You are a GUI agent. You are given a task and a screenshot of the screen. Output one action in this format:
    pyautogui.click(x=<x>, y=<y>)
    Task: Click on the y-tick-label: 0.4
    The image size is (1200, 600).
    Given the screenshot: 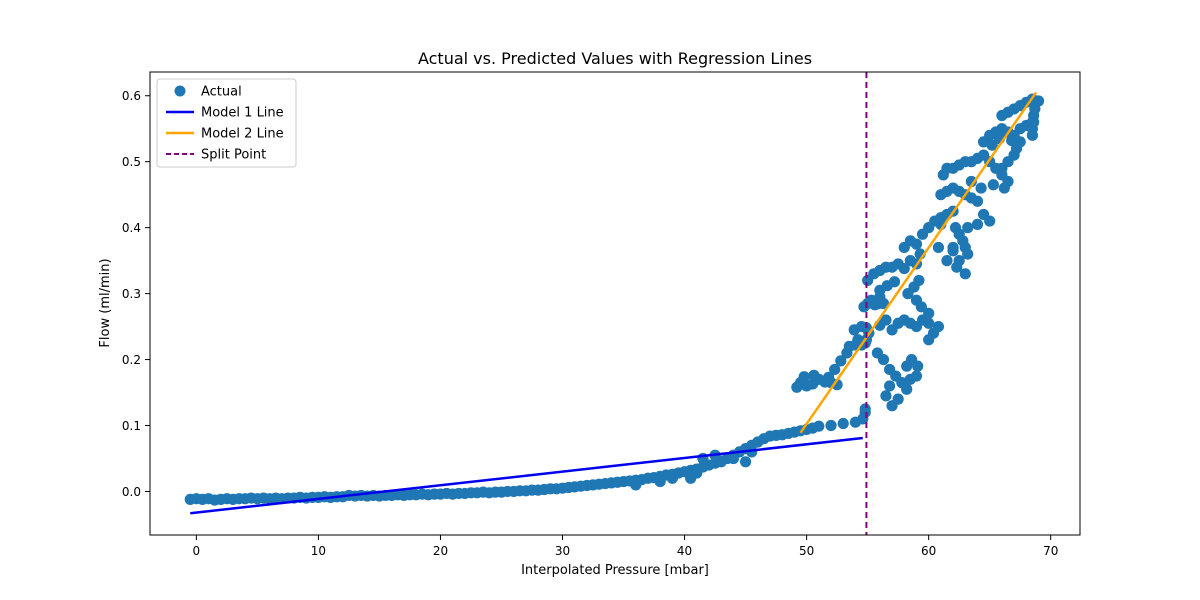 What is the action you would take?
    pyautogui.click(x=131, y=228)
    